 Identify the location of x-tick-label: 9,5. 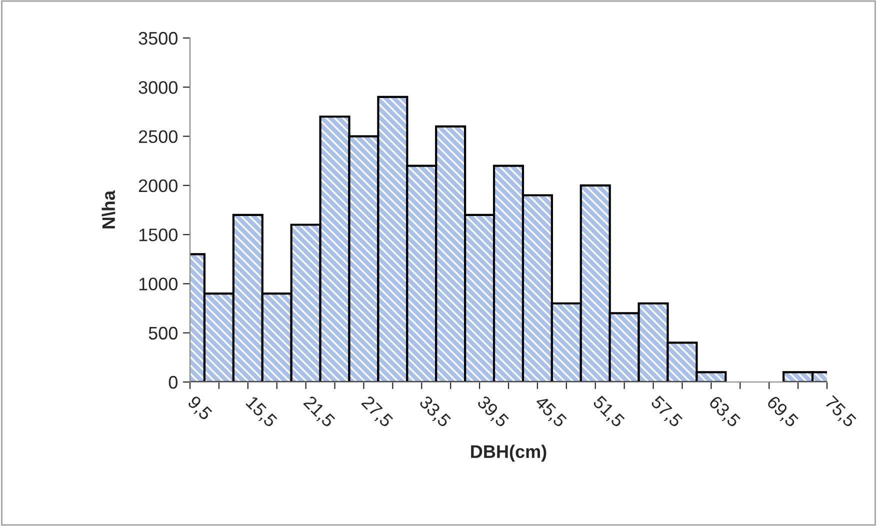
(199, 408).